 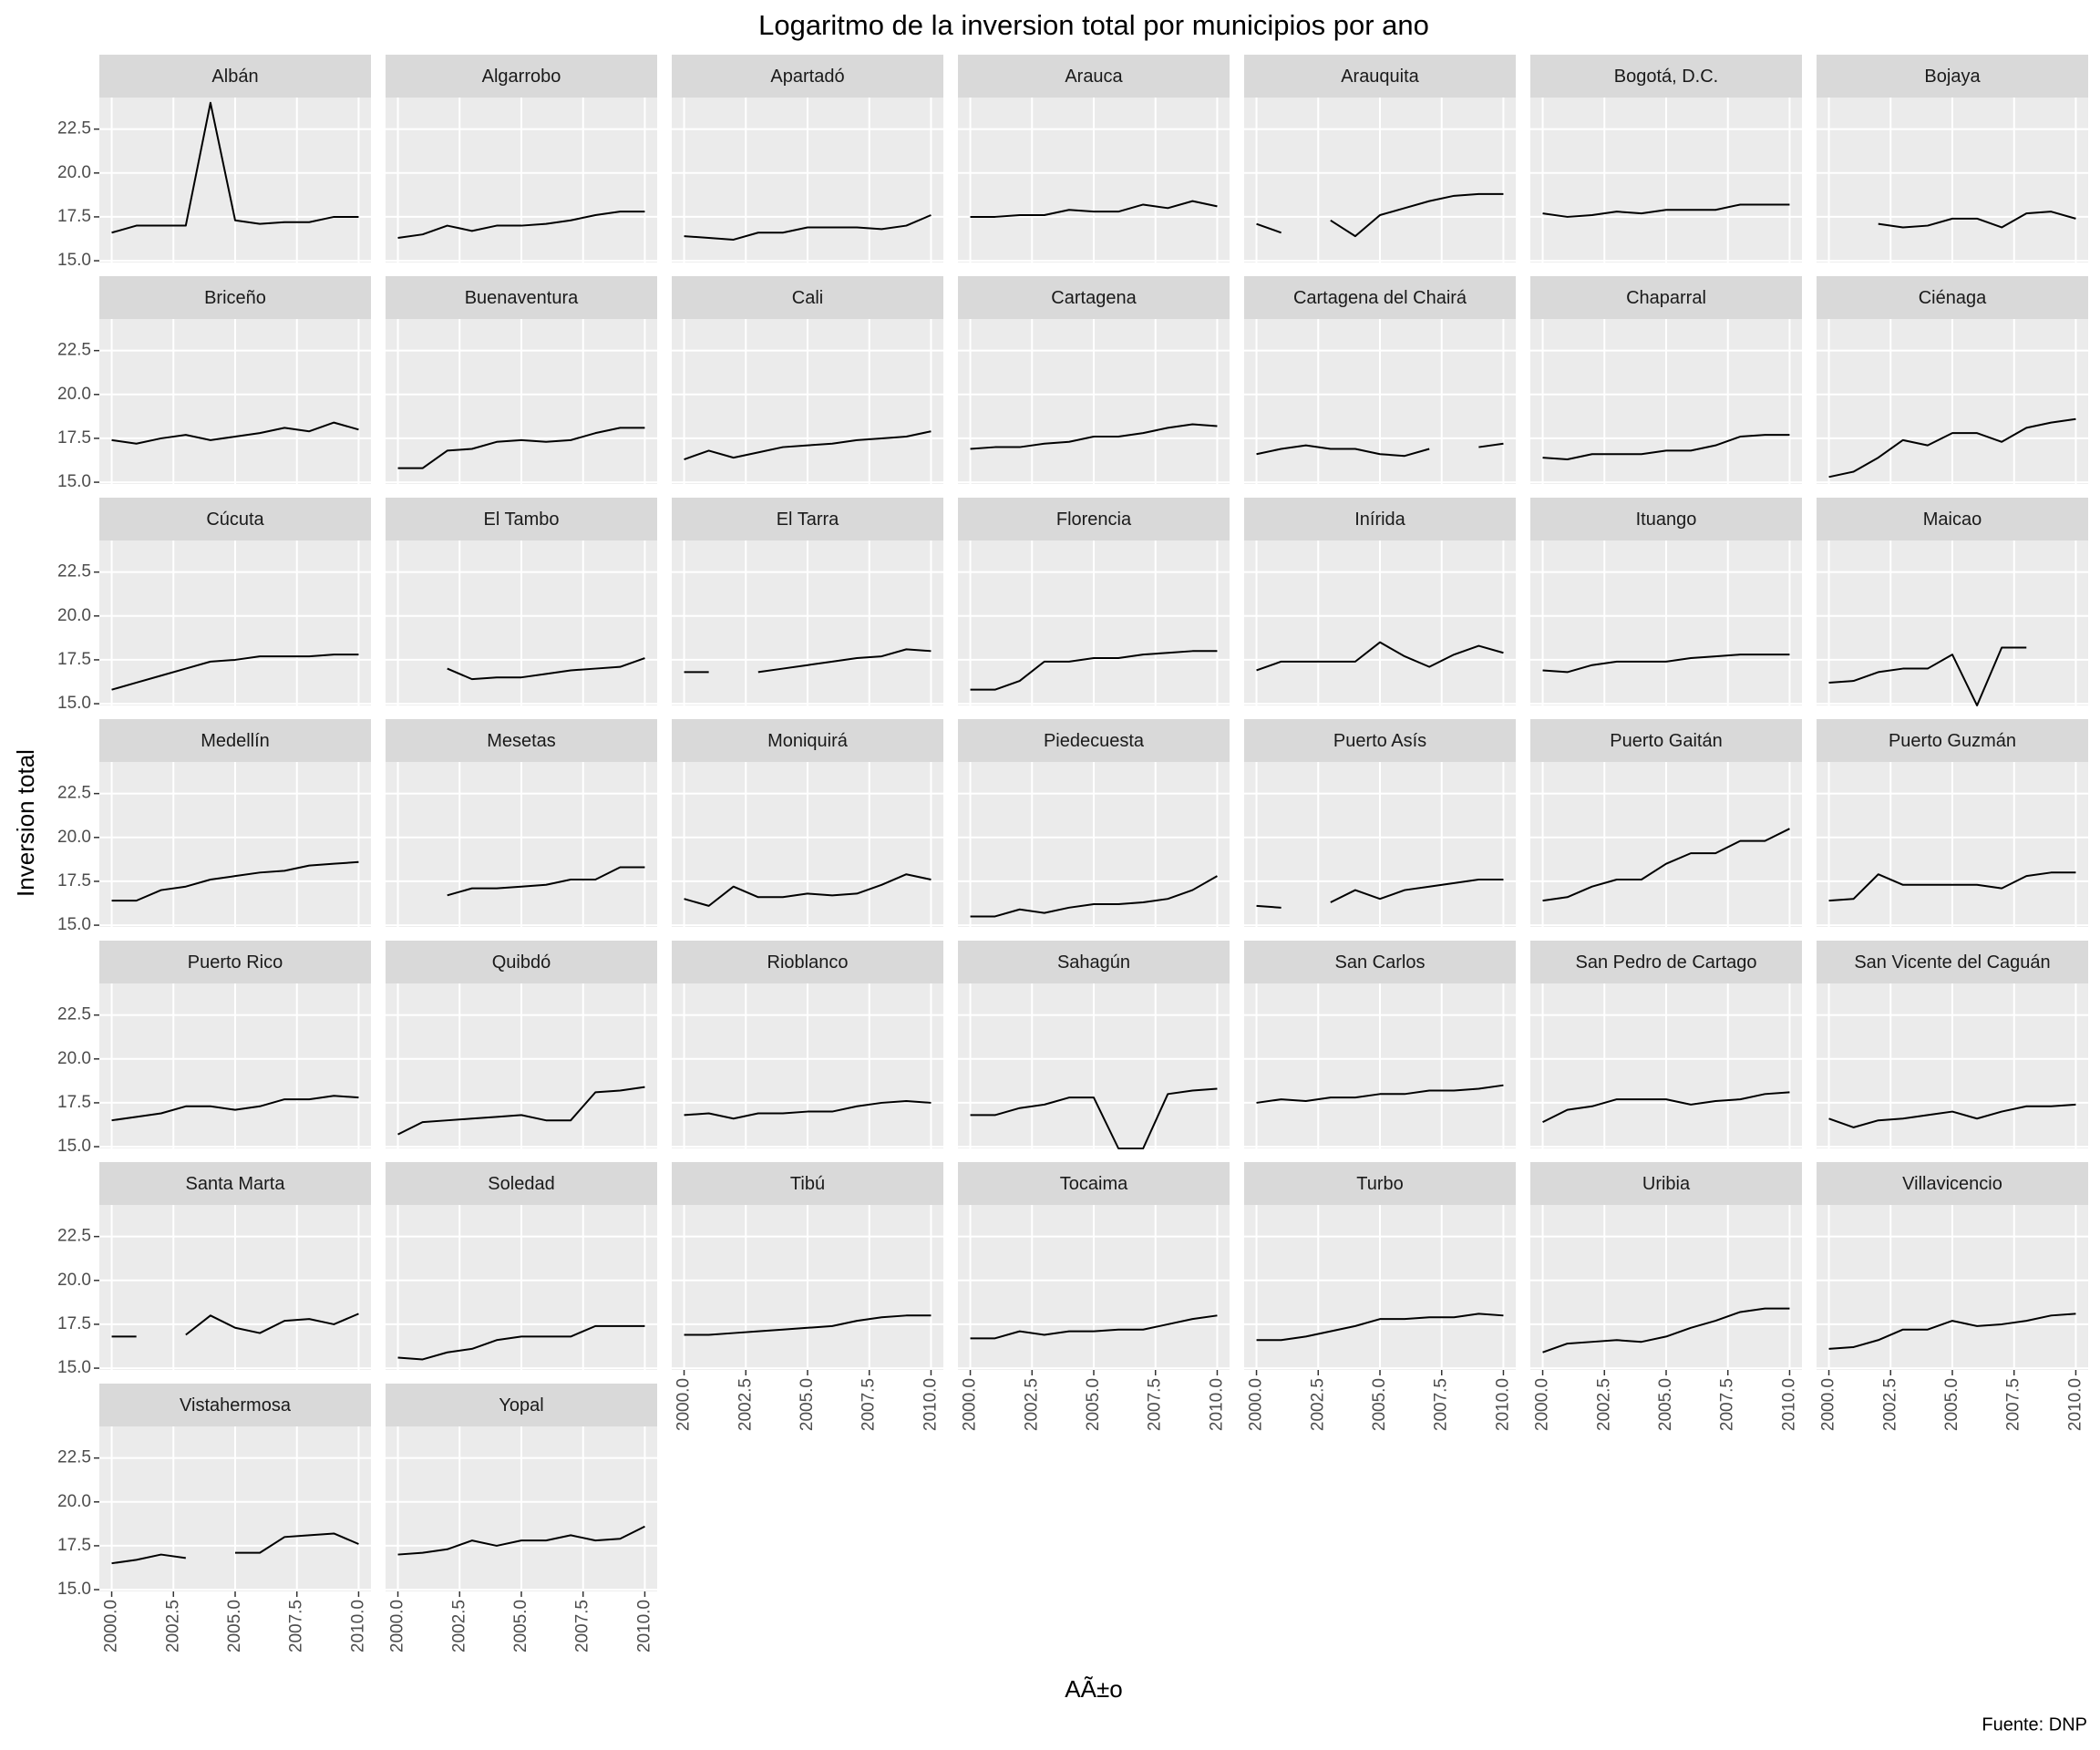 What do you see at coordinates (1380, 601) in the screenshot?
I see `facet: Inírida` at bounding box center [1380, 601].